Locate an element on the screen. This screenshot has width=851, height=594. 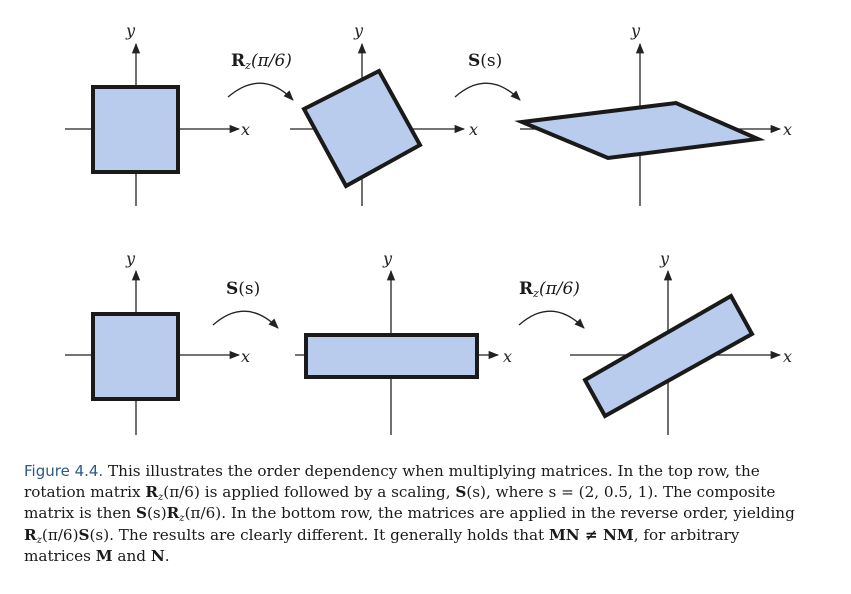
panel-bottom-scaled: x y is located at coordinates (403, 342).